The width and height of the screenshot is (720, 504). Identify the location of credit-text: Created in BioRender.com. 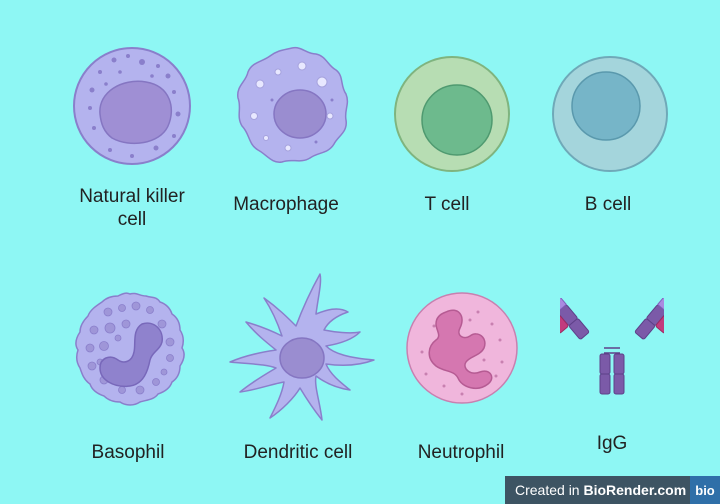
(595, 490).